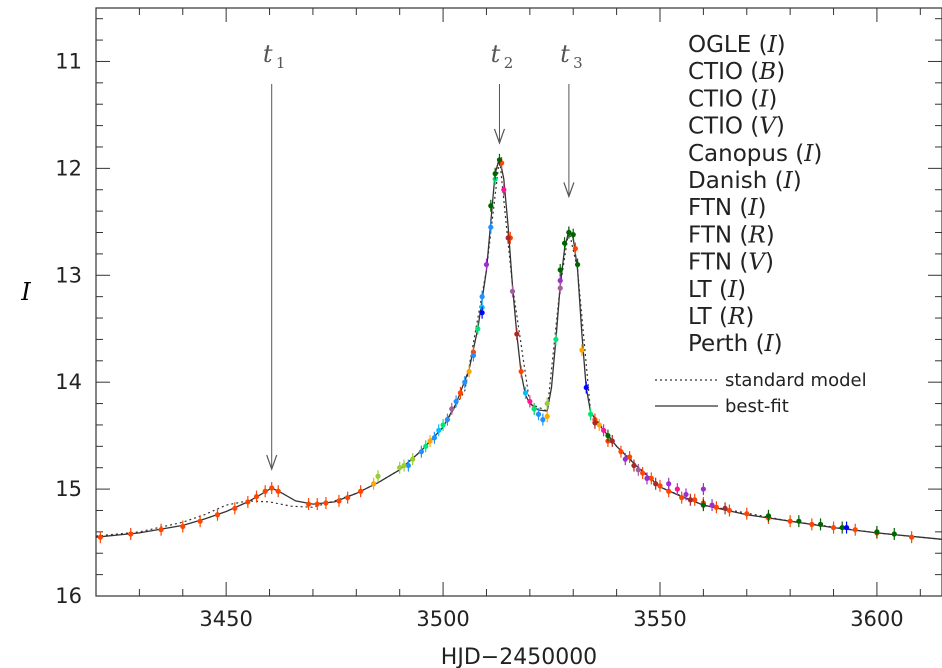 Image resolution: width=942 pixels, height=668 pixels. What do you see at coordinates (808, 154) in the screenshot?
I see `legend-band: I` at bounding box center [808, 154].